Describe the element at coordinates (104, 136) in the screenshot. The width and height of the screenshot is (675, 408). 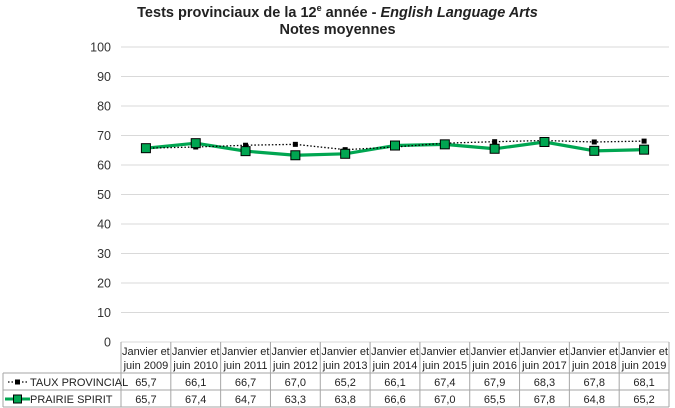
I see `y-tick-label: 70` at that location.